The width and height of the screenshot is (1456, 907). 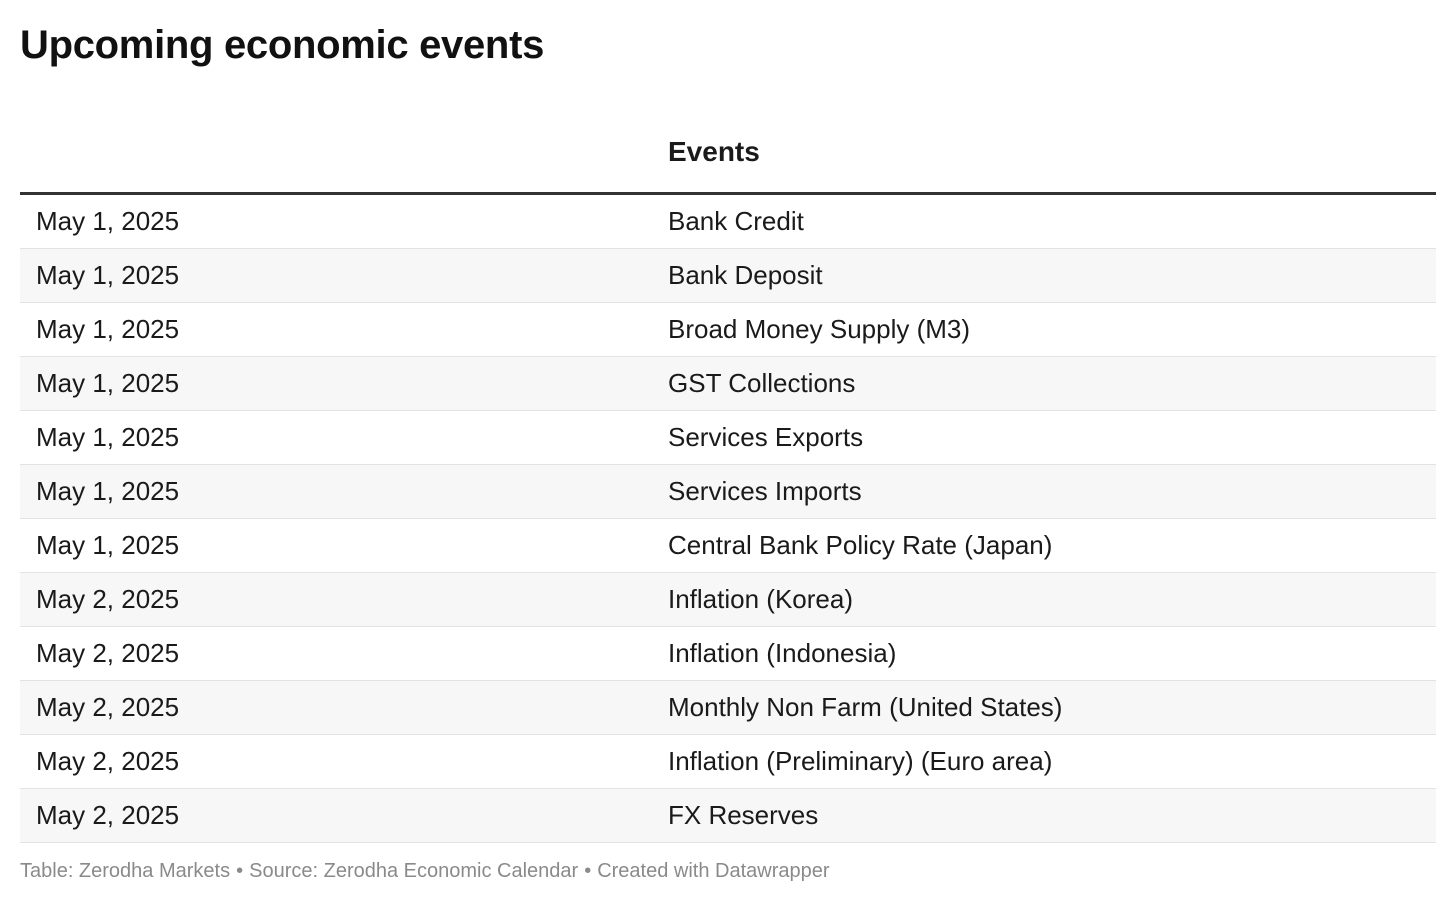 What do you see at coordinates (125, 871) in the screenshot?
I see `footer-table-credit: Table: Zerodha Markets` at bounding box center [125, 871].